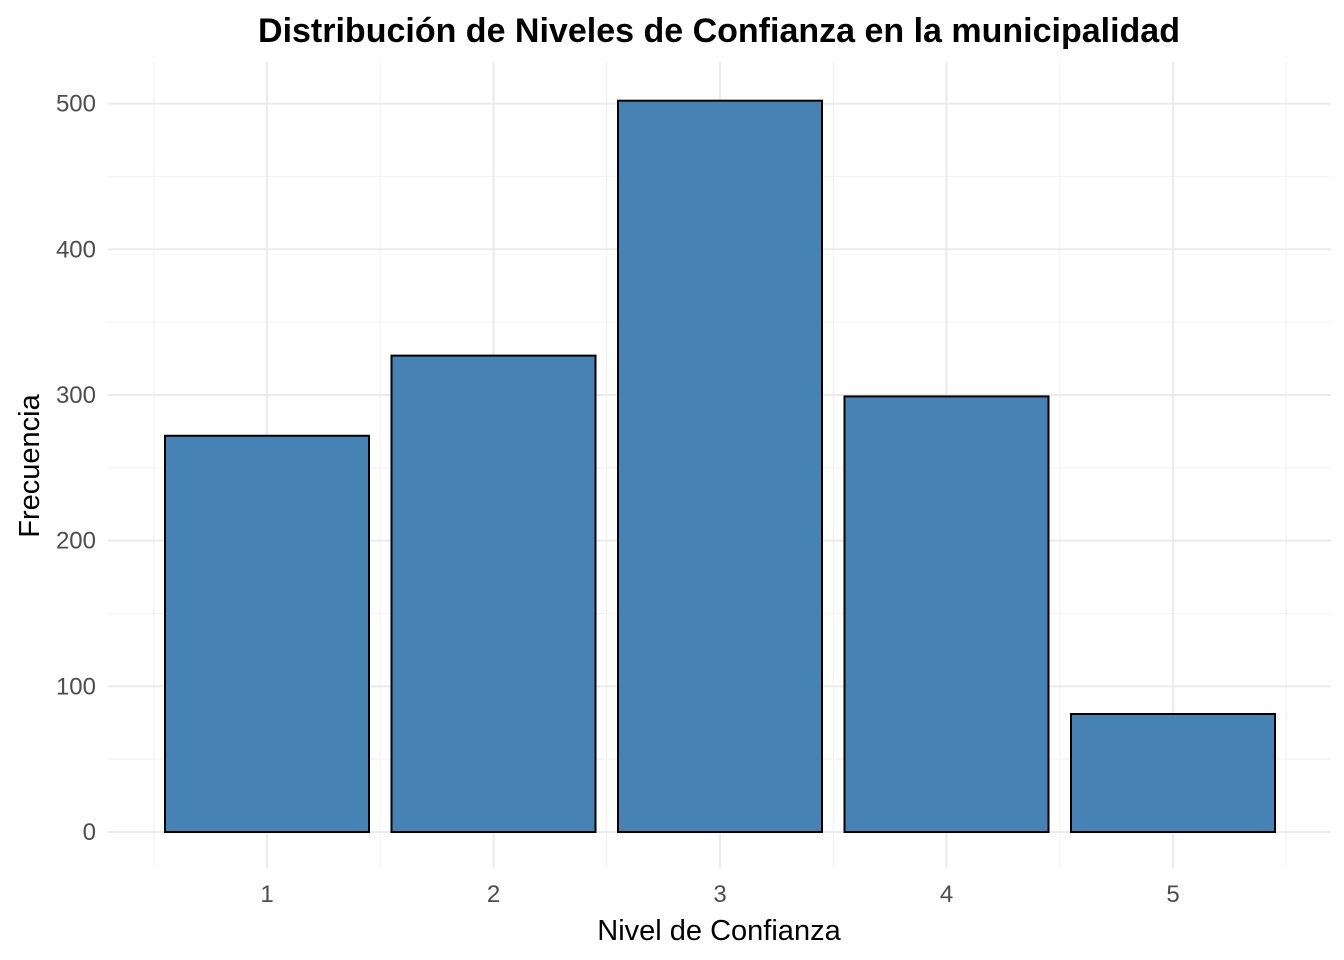  What do you see at coordinates (493, 894) in the screenshot?
I see `x-tick-label: 2` at bounding box center [493, 894].